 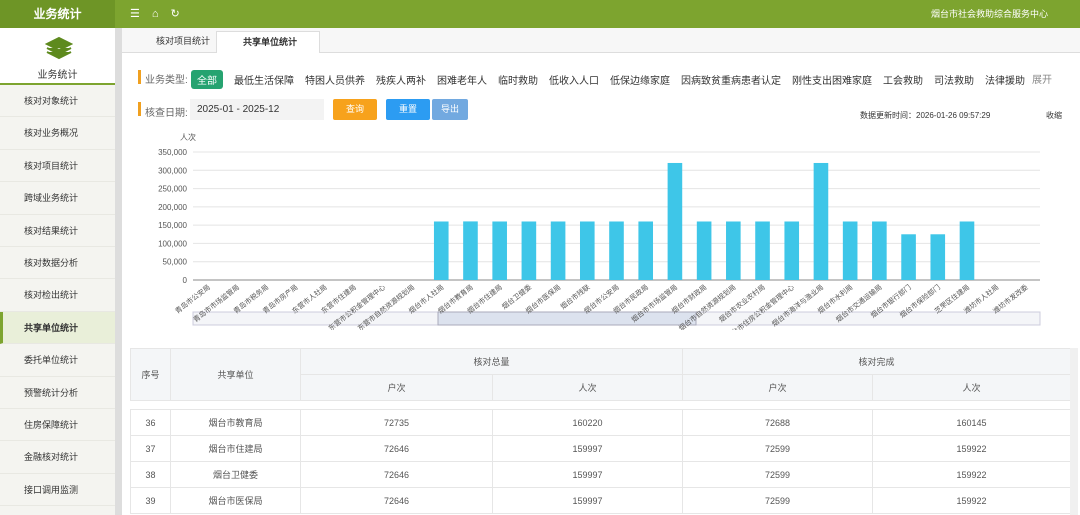 What do you see at coordinates (540, 14) in the screenshot?
I see `top-bar: 业务统计 ☰⌂↻ 烟台市社会救助综合服务中心` at bounding box center [540, 14].